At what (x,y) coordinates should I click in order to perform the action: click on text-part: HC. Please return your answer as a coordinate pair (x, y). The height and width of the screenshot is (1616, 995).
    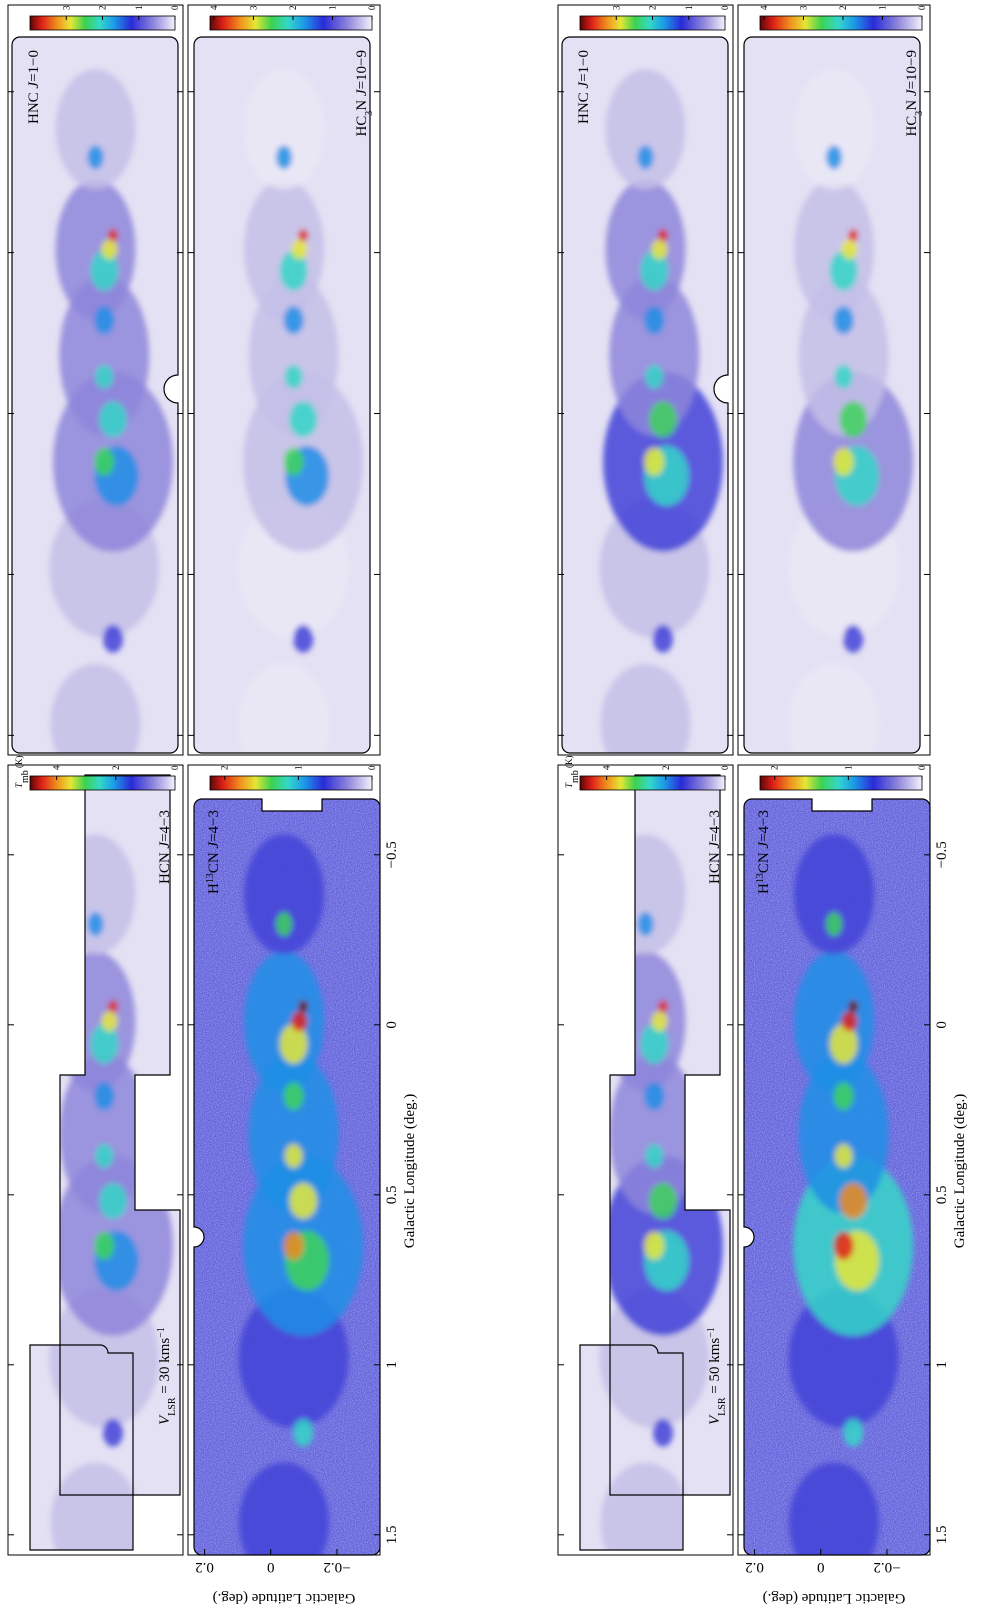
    Looking at the image, I should click on (362, 126).